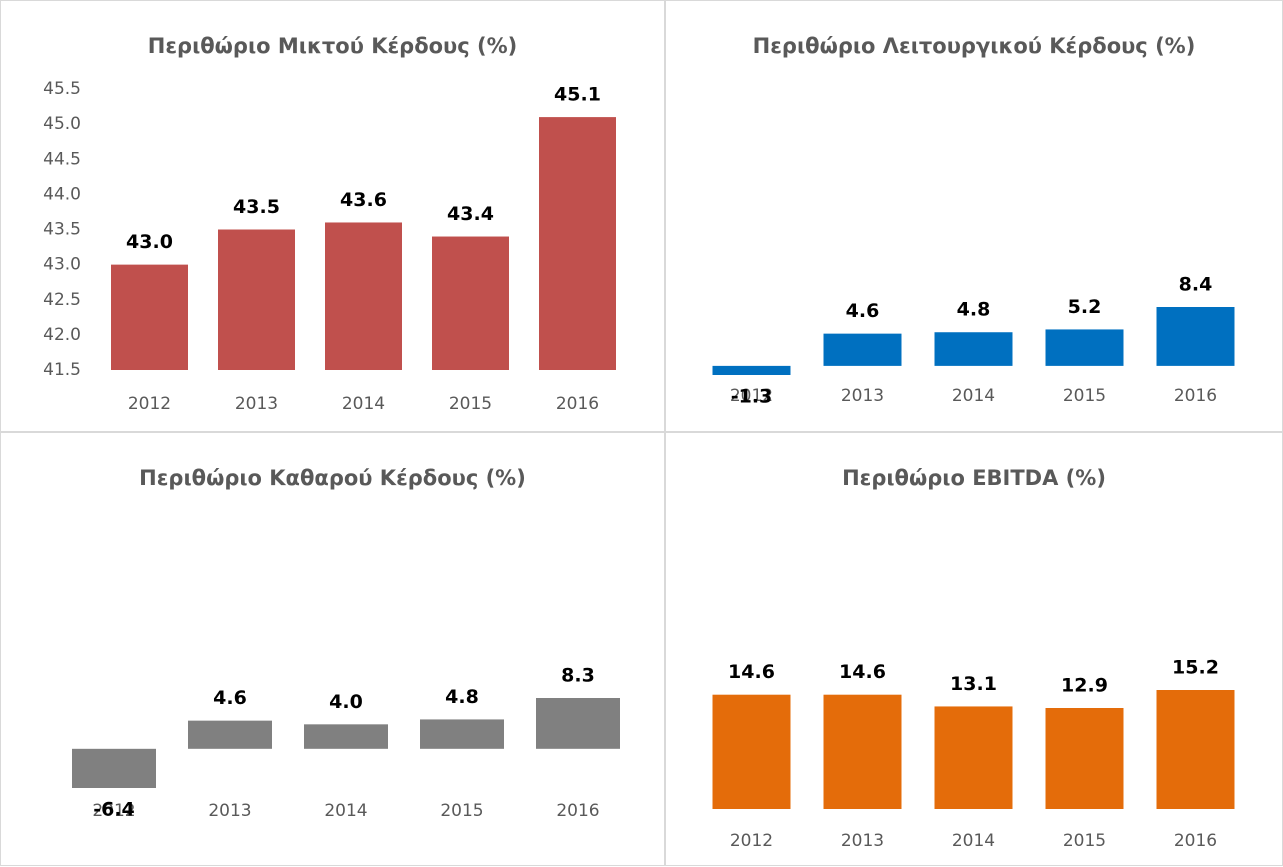 The height and width of the screenshot is (867, 1283). What do you see at coordinates (62, 300) in the screenshot?
I see `y-tick-label: 42.5` at bounding box center [62, 300].